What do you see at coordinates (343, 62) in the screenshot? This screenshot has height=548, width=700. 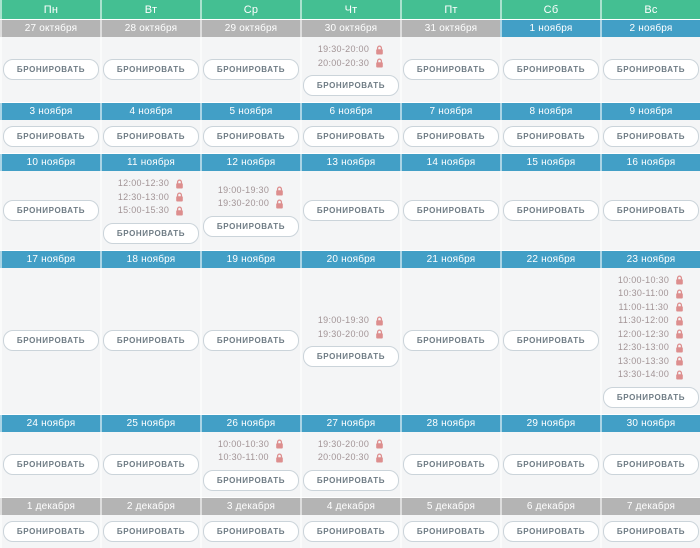 I see `slot-time: 20:00-20:30` at bounding box center [343, 62].